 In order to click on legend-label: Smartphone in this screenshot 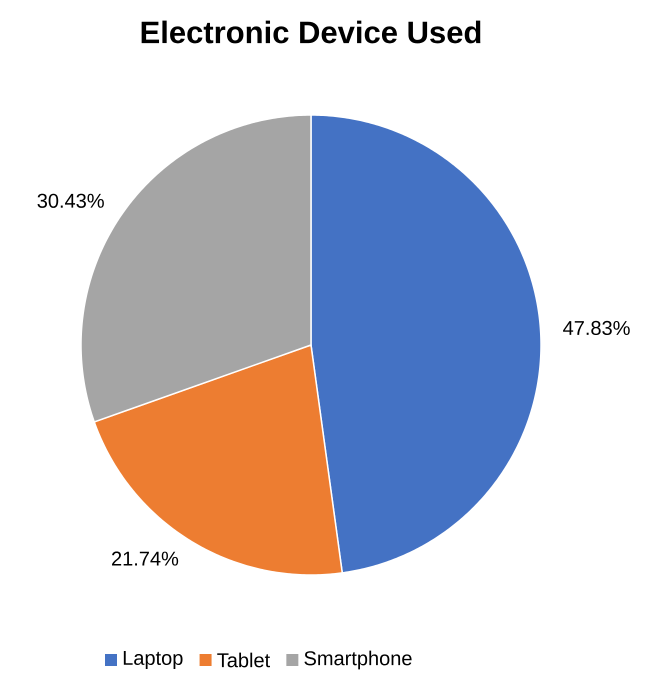, I will do `click(358, 660)`.